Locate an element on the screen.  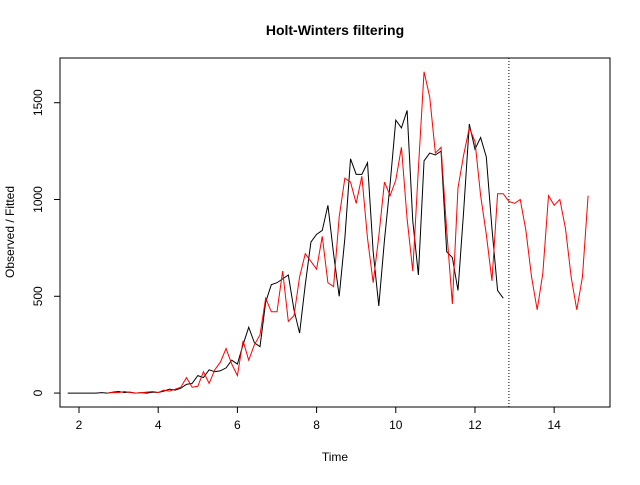
x-tick-label: 14 is located at coordinates (554, 425).